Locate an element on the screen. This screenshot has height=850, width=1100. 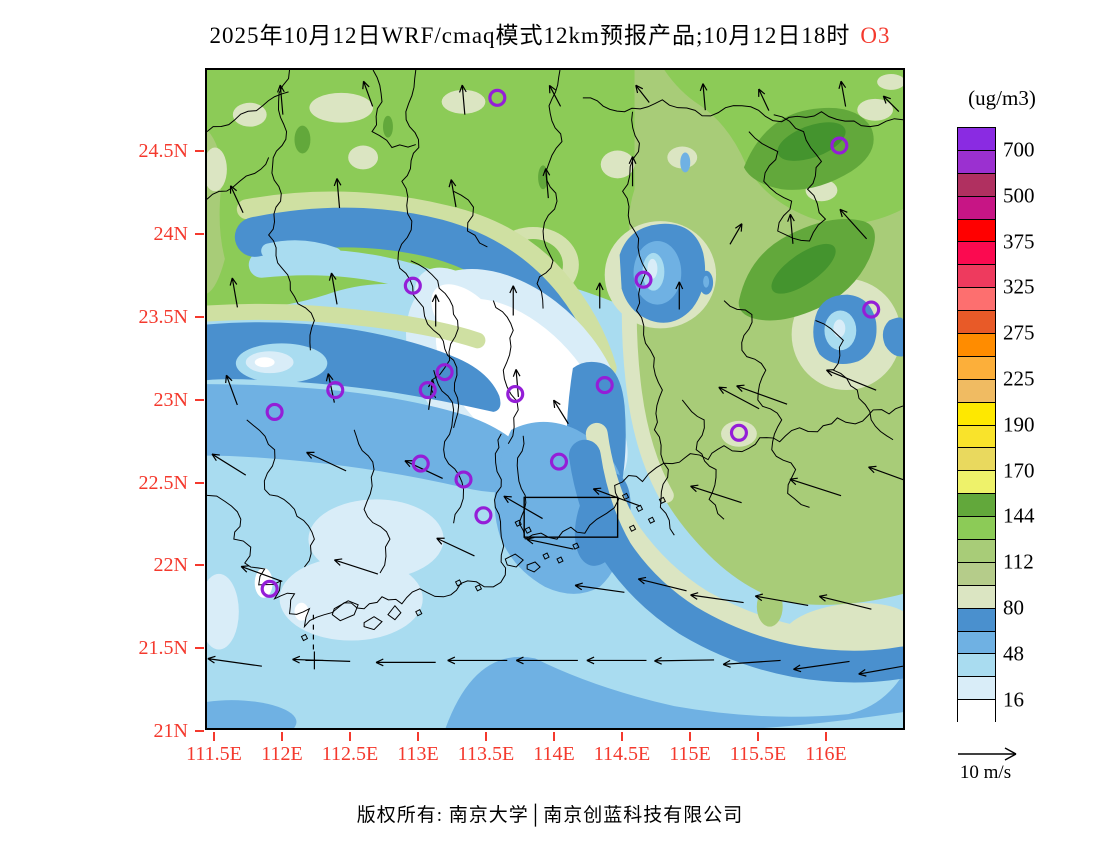
lon-label: 114E is located at coordinates (554, 754).